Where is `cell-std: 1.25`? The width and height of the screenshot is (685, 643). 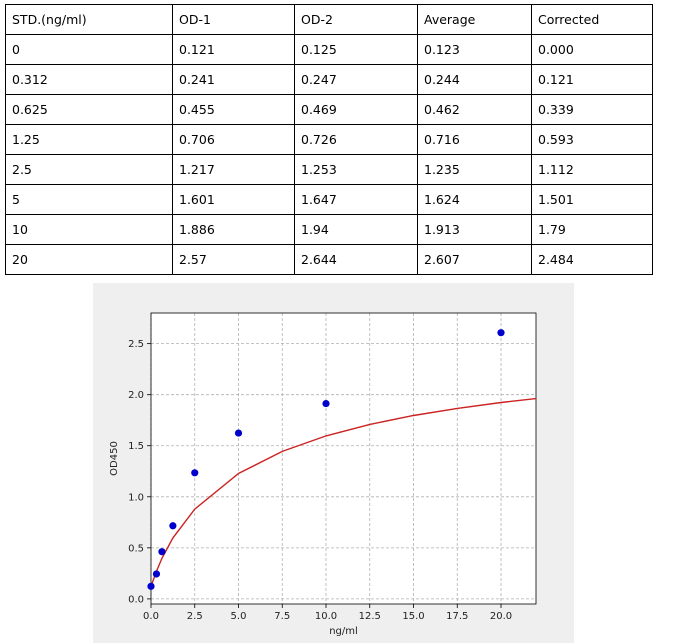
cell-std: 1.25 is located at coordinates (89, 139).